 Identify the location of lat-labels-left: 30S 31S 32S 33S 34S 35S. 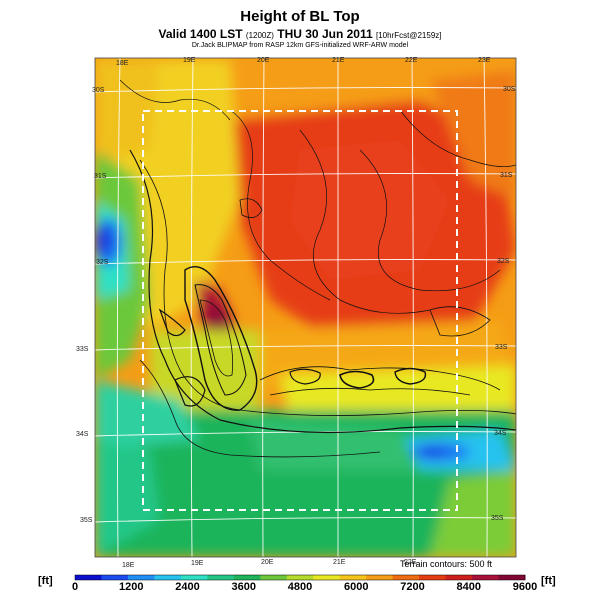
(92, 305).